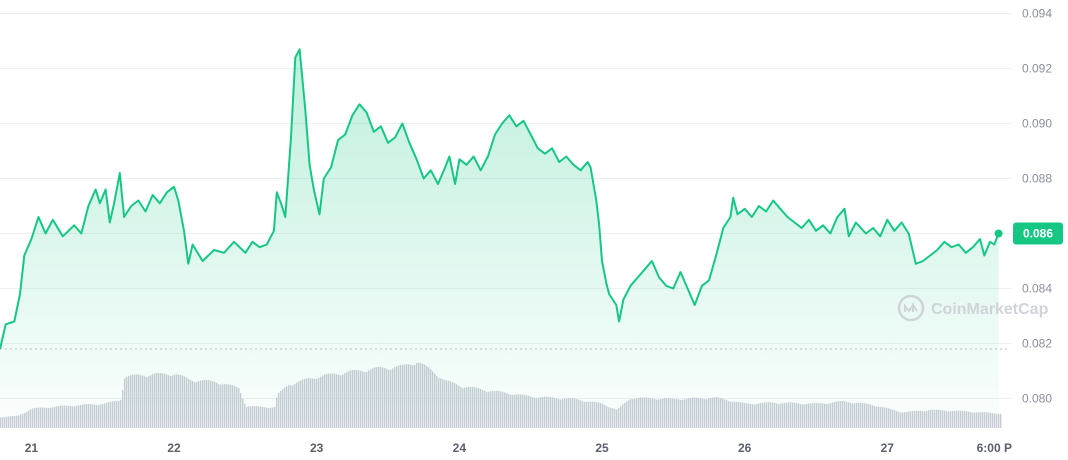 This screenshot has height=460, width=1068. What do you see at coordinates (1037, 179) in the screenshot?
I see `y-tick-label: 0.088` at bounding box center [1037, 179].